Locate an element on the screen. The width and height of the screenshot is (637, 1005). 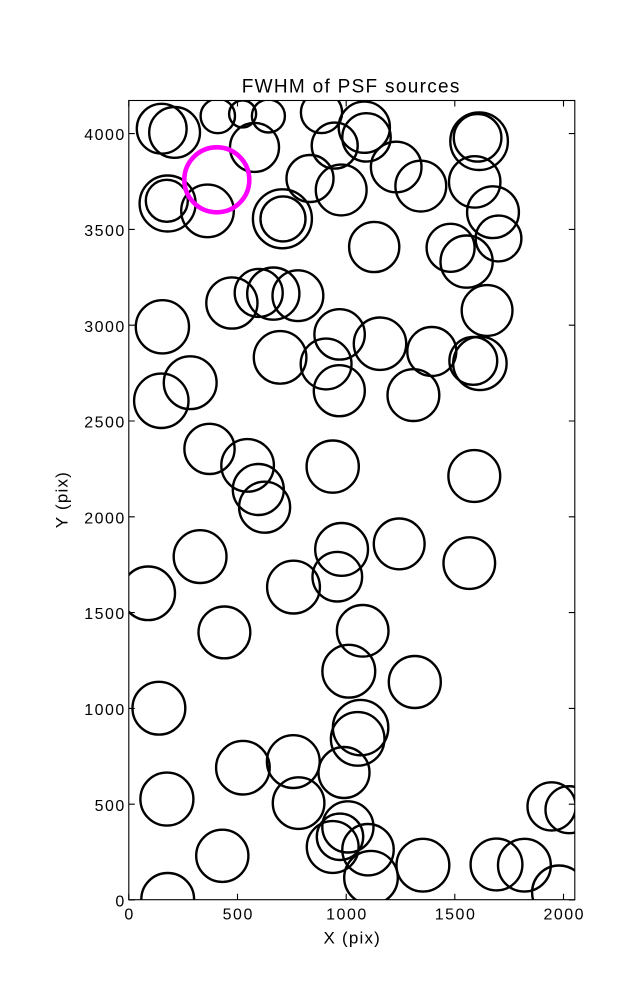
svg-text: 4000 is located at coordinates (105, 135).